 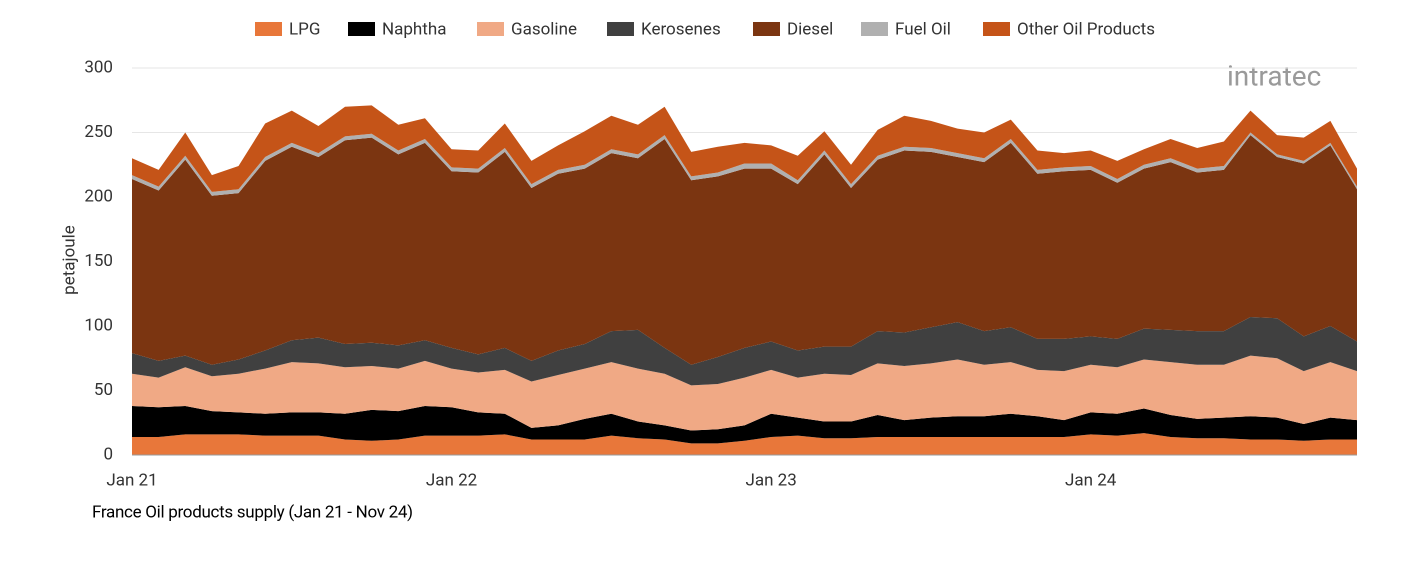 I want to click on y-tick-label: 100, so click(x=98, y=325).